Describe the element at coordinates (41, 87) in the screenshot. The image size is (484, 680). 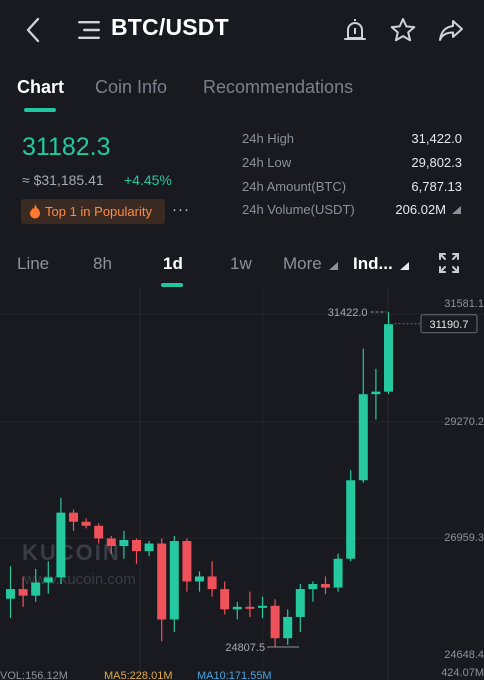
I see `tab-chart: Chart` at that location.